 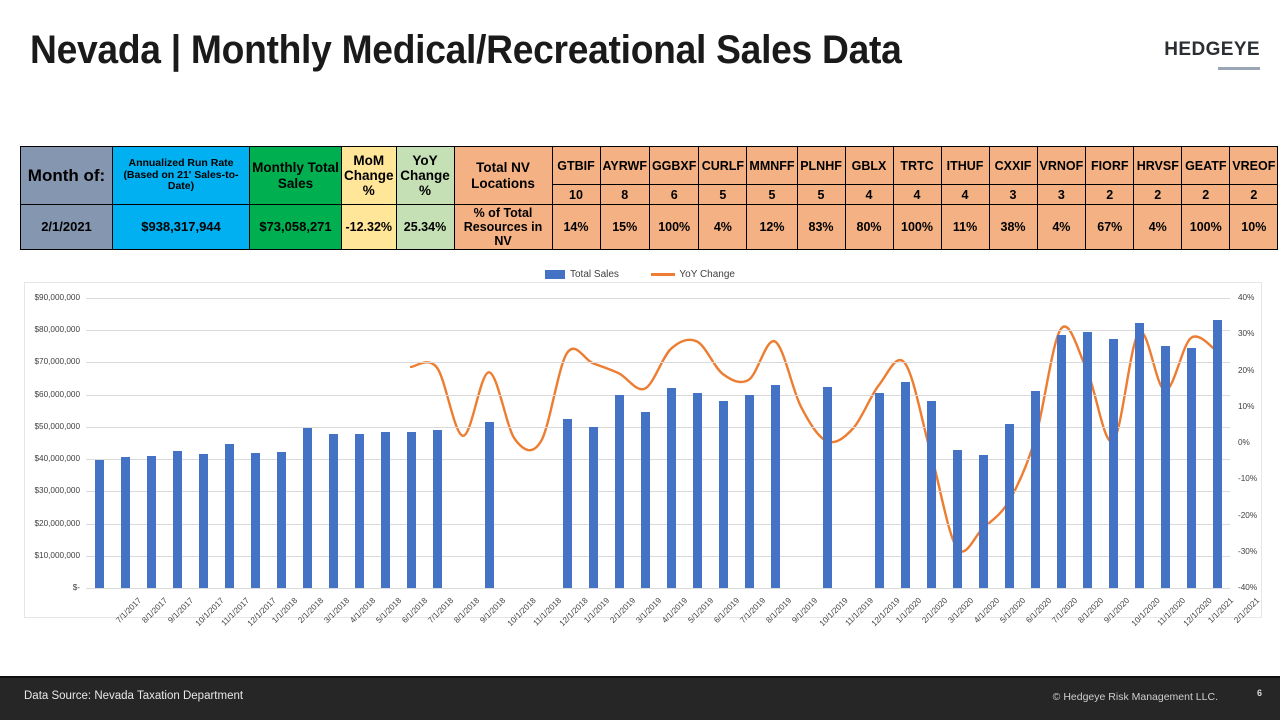 What do you see at coordinates (707, 275) in the screenshot?
I see `legend-label: YoY Change` at bounding box center [707, 275].